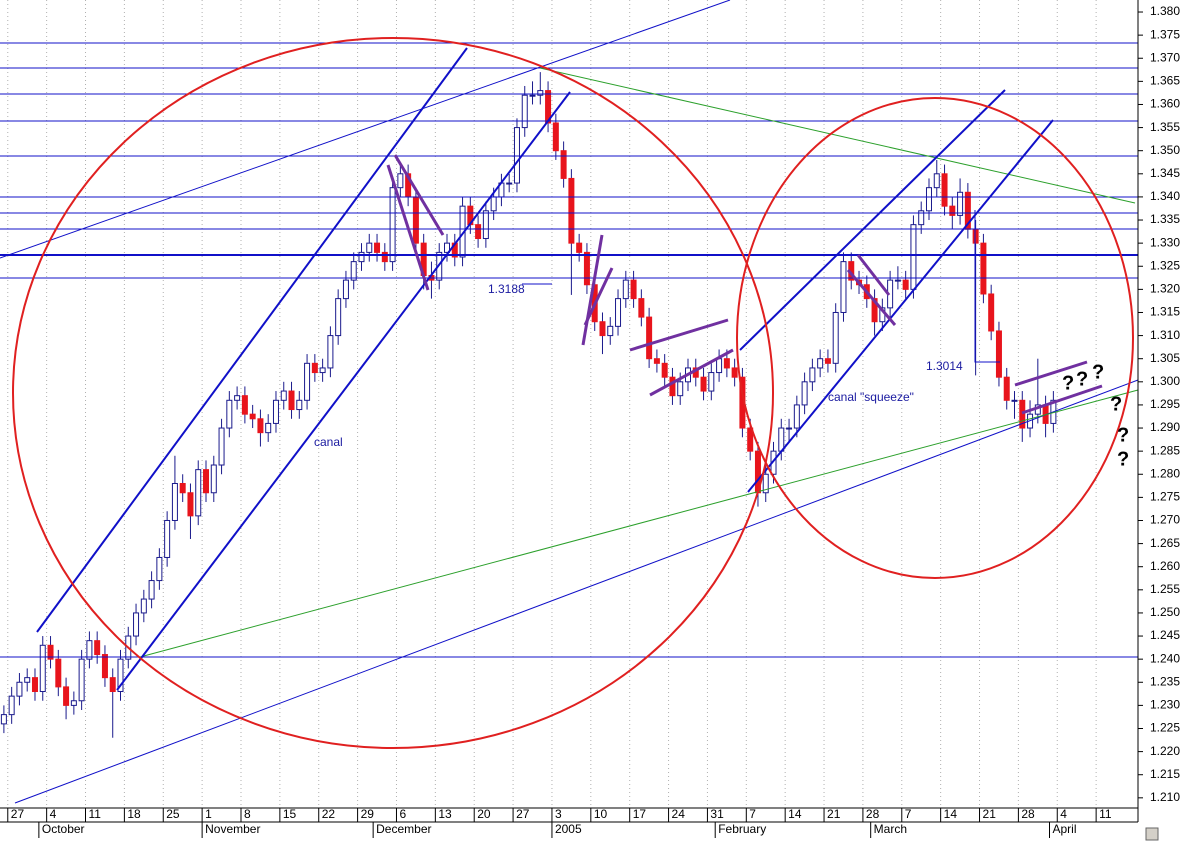  I want to click on y-tick-label: 1.270, so click(1165, 520).